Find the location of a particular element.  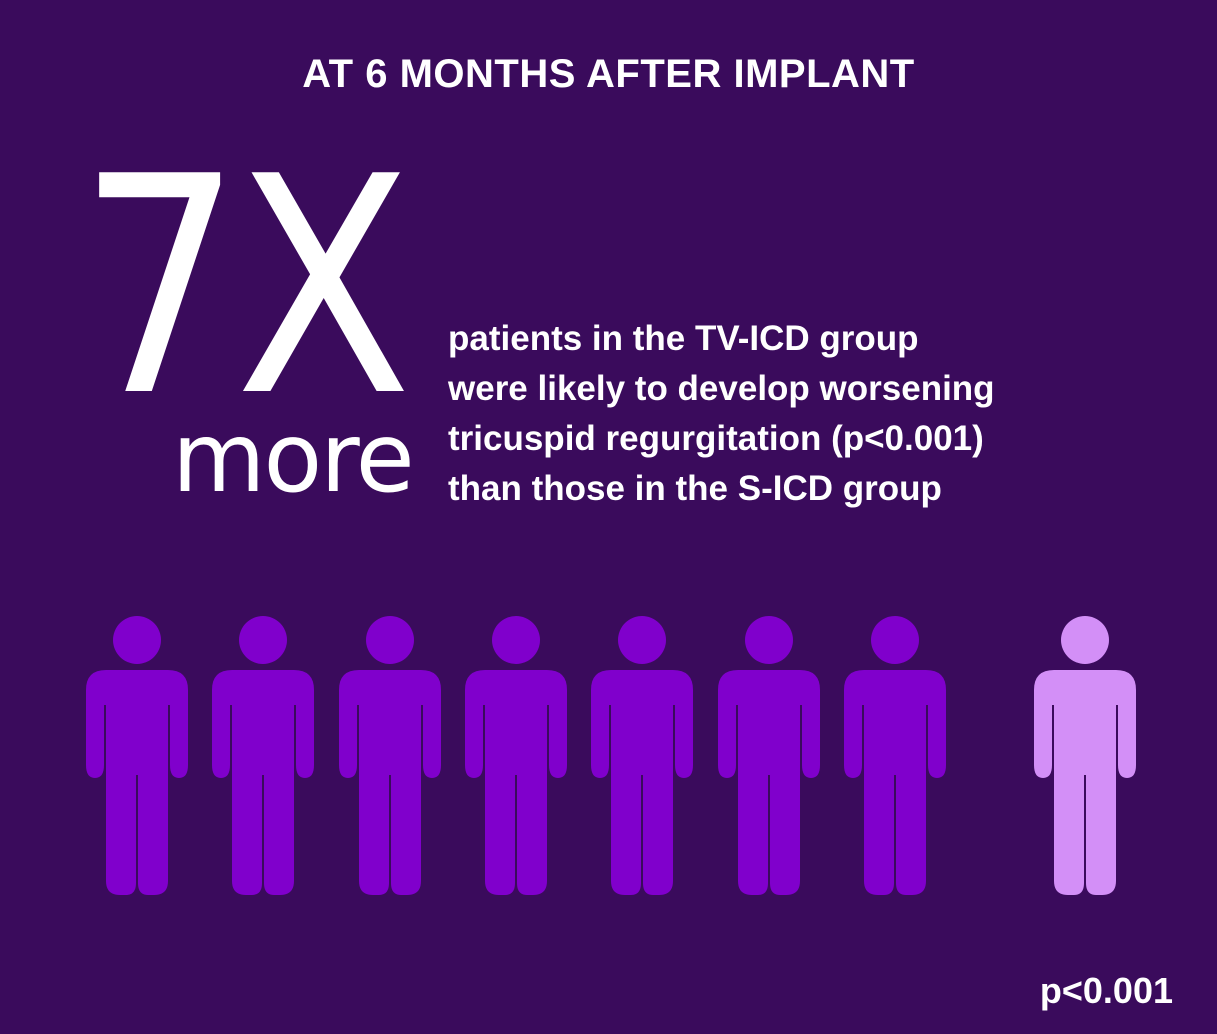

description-line: tricuspid regurgitation (p<0.001) is located at coordinates (716, 438).